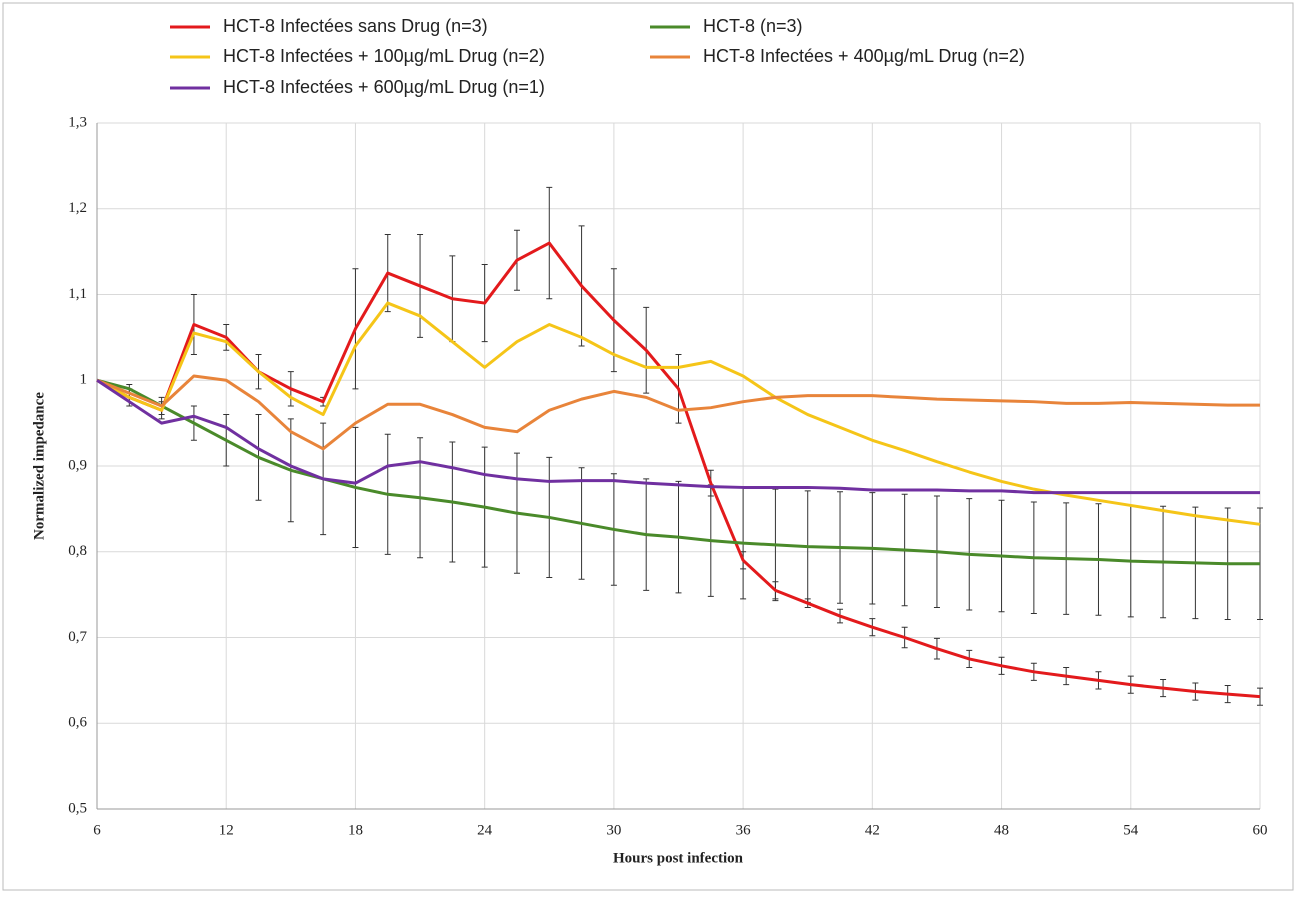  Describe the element at coordinates (77, 208) in the screenshot. I see `y-tick-label: 1,2` at that location.